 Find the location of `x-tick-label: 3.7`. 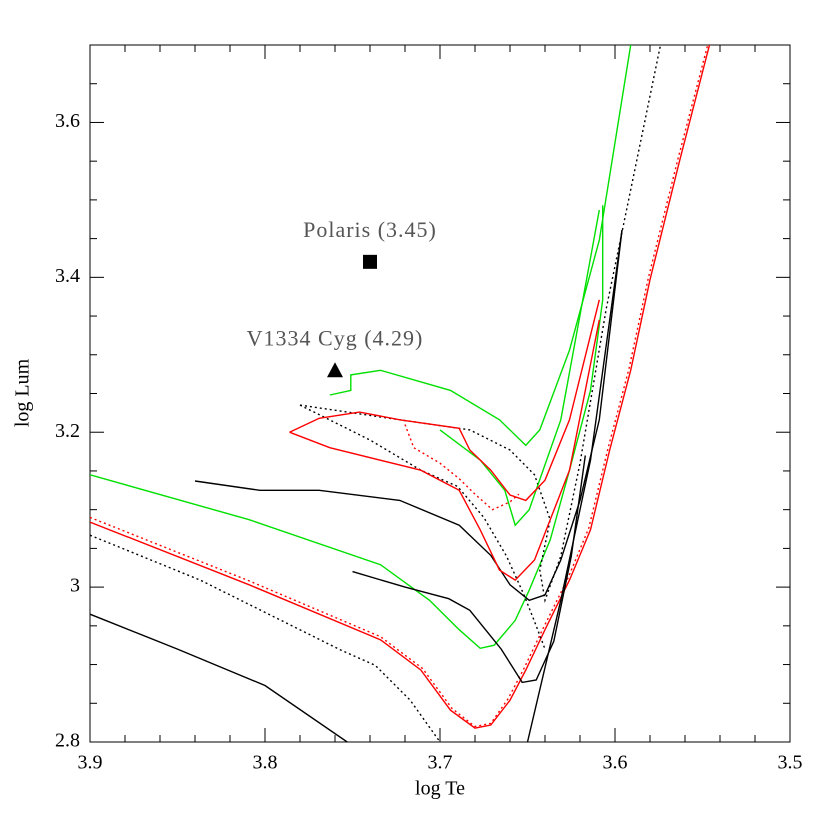

x-tick-label: 3.7 is located at coordinates (440, 763).